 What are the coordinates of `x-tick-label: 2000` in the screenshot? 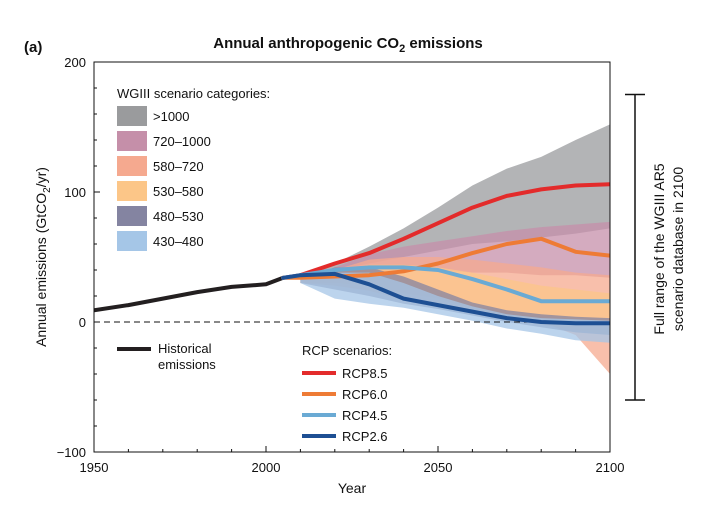 It's located at (266, 467).